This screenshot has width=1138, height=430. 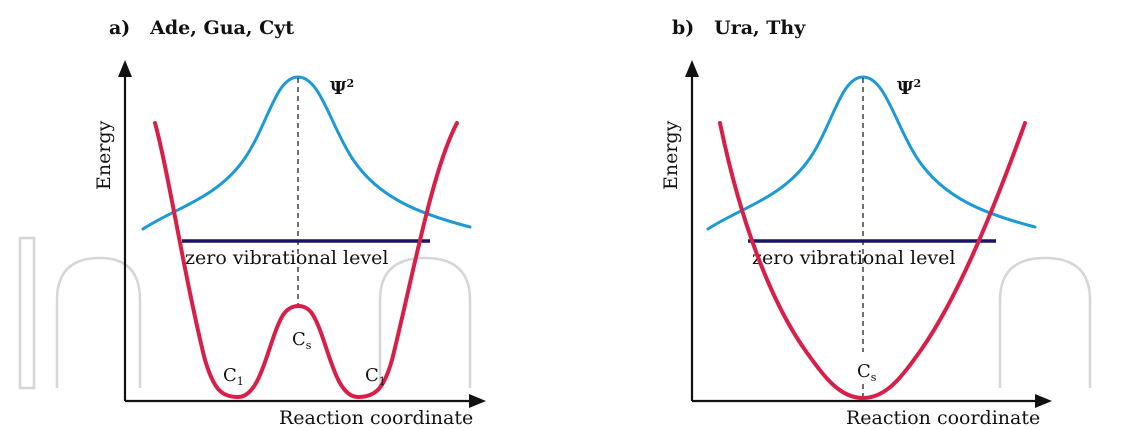 What do you see at coordinates (376, 418) in the screenshot?
I see `panel-a-x-axis-label: Reaction coordinate` at bounding box center [376, 418].